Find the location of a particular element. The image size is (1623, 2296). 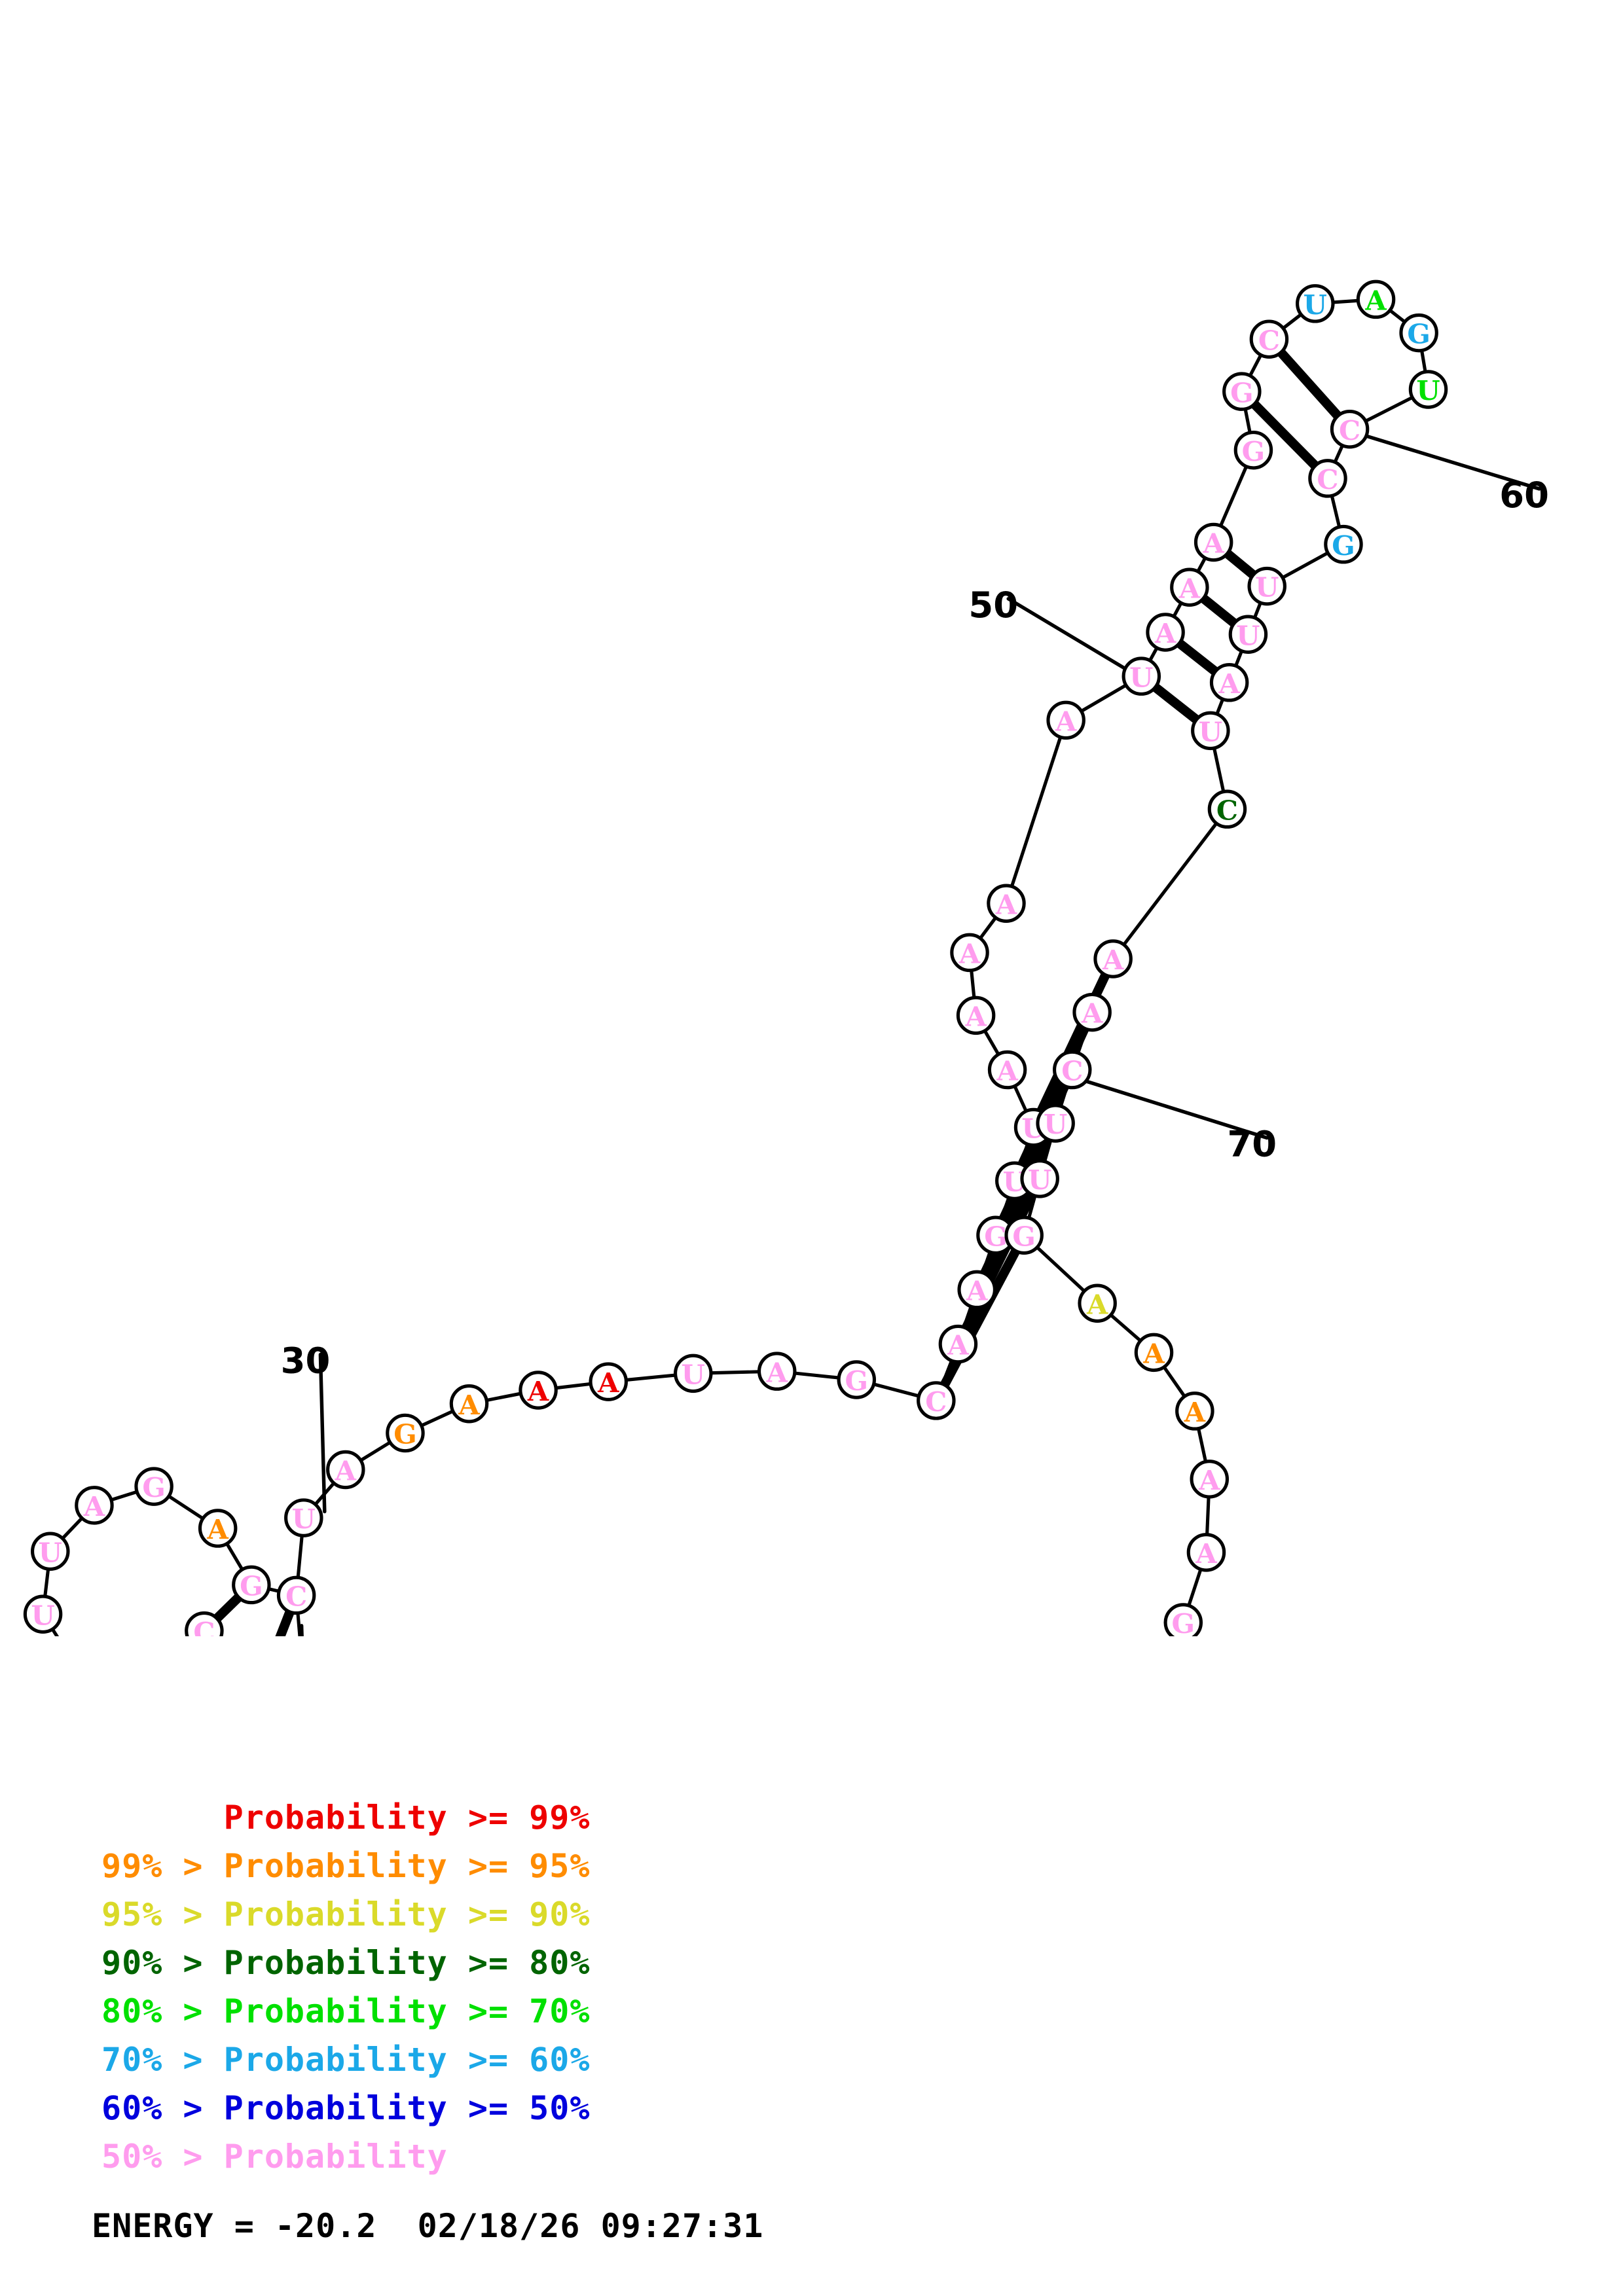

legend-row: 80% > Probability >= 70% is located at coordinates (346, 2011).